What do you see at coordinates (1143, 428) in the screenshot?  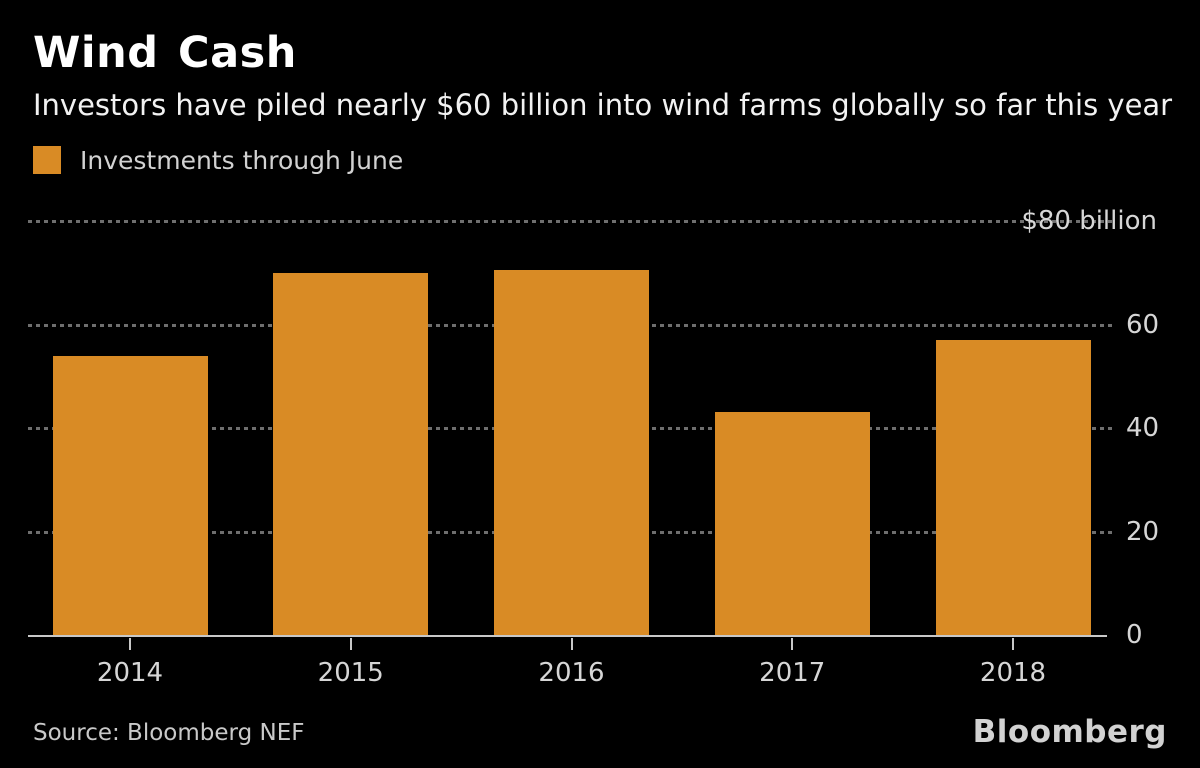 I see `y-axis-label-40: 40` at bounding box center [1143, 428].